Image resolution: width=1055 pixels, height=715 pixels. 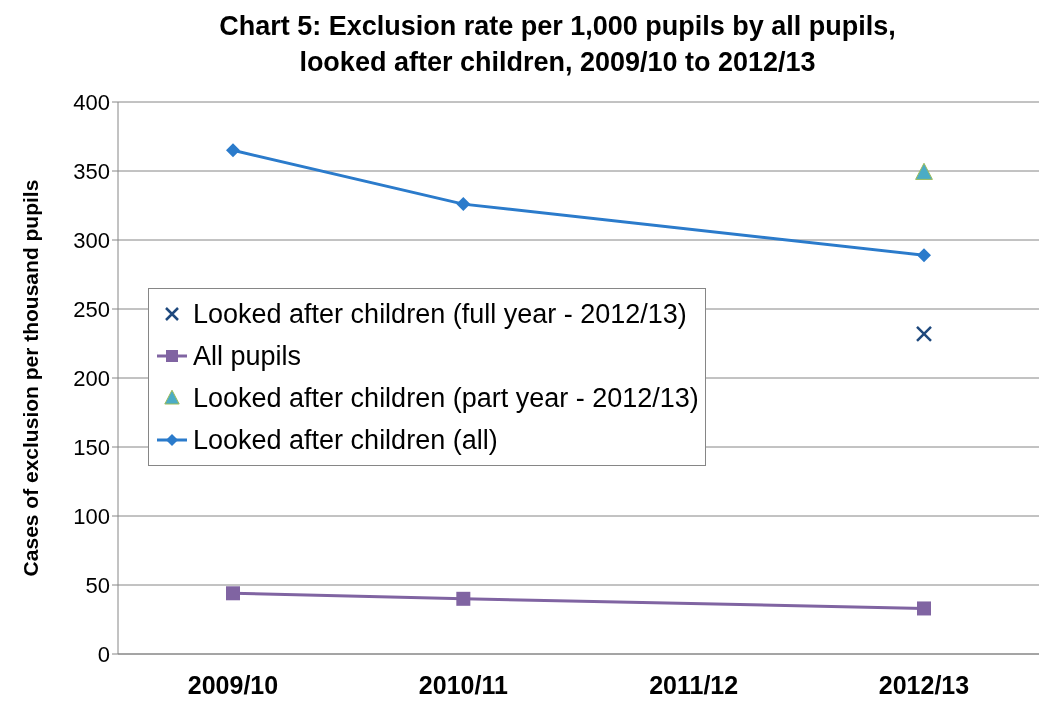 I want to click on y-tick-label: 50, so click(x=97, y=585).